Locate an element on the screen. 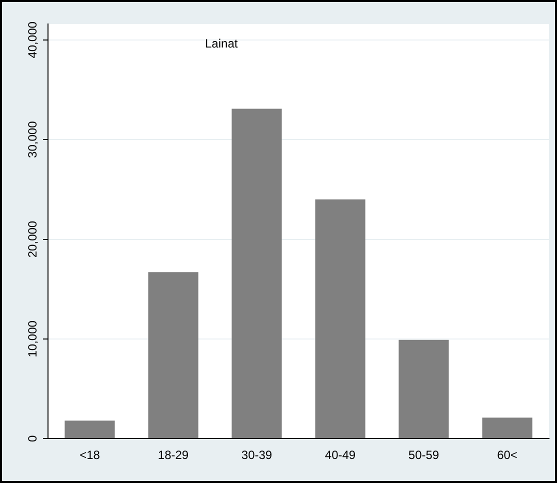 The width and height of the screenshot is (557, 483). x-tick-label: 50-59 is located at coordinates (424, 455).